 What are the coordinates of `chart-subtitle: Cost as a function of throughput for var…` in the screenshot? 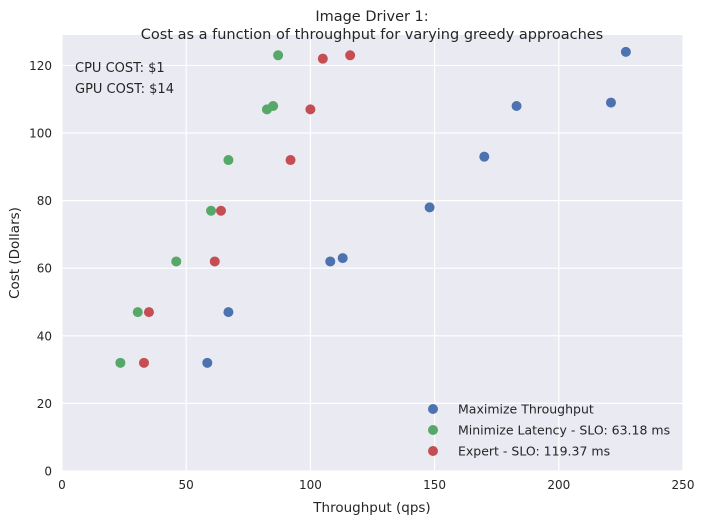 It's located at (372, 35).